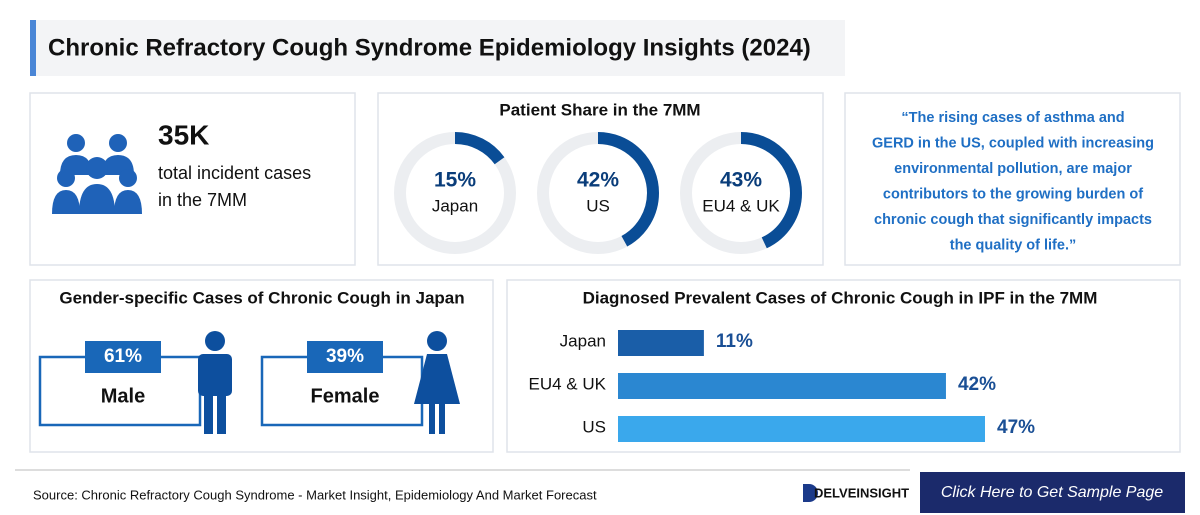 The height and width of the screenshot is (515, 1200). I want to click on sample-button, so click(1052, 492).